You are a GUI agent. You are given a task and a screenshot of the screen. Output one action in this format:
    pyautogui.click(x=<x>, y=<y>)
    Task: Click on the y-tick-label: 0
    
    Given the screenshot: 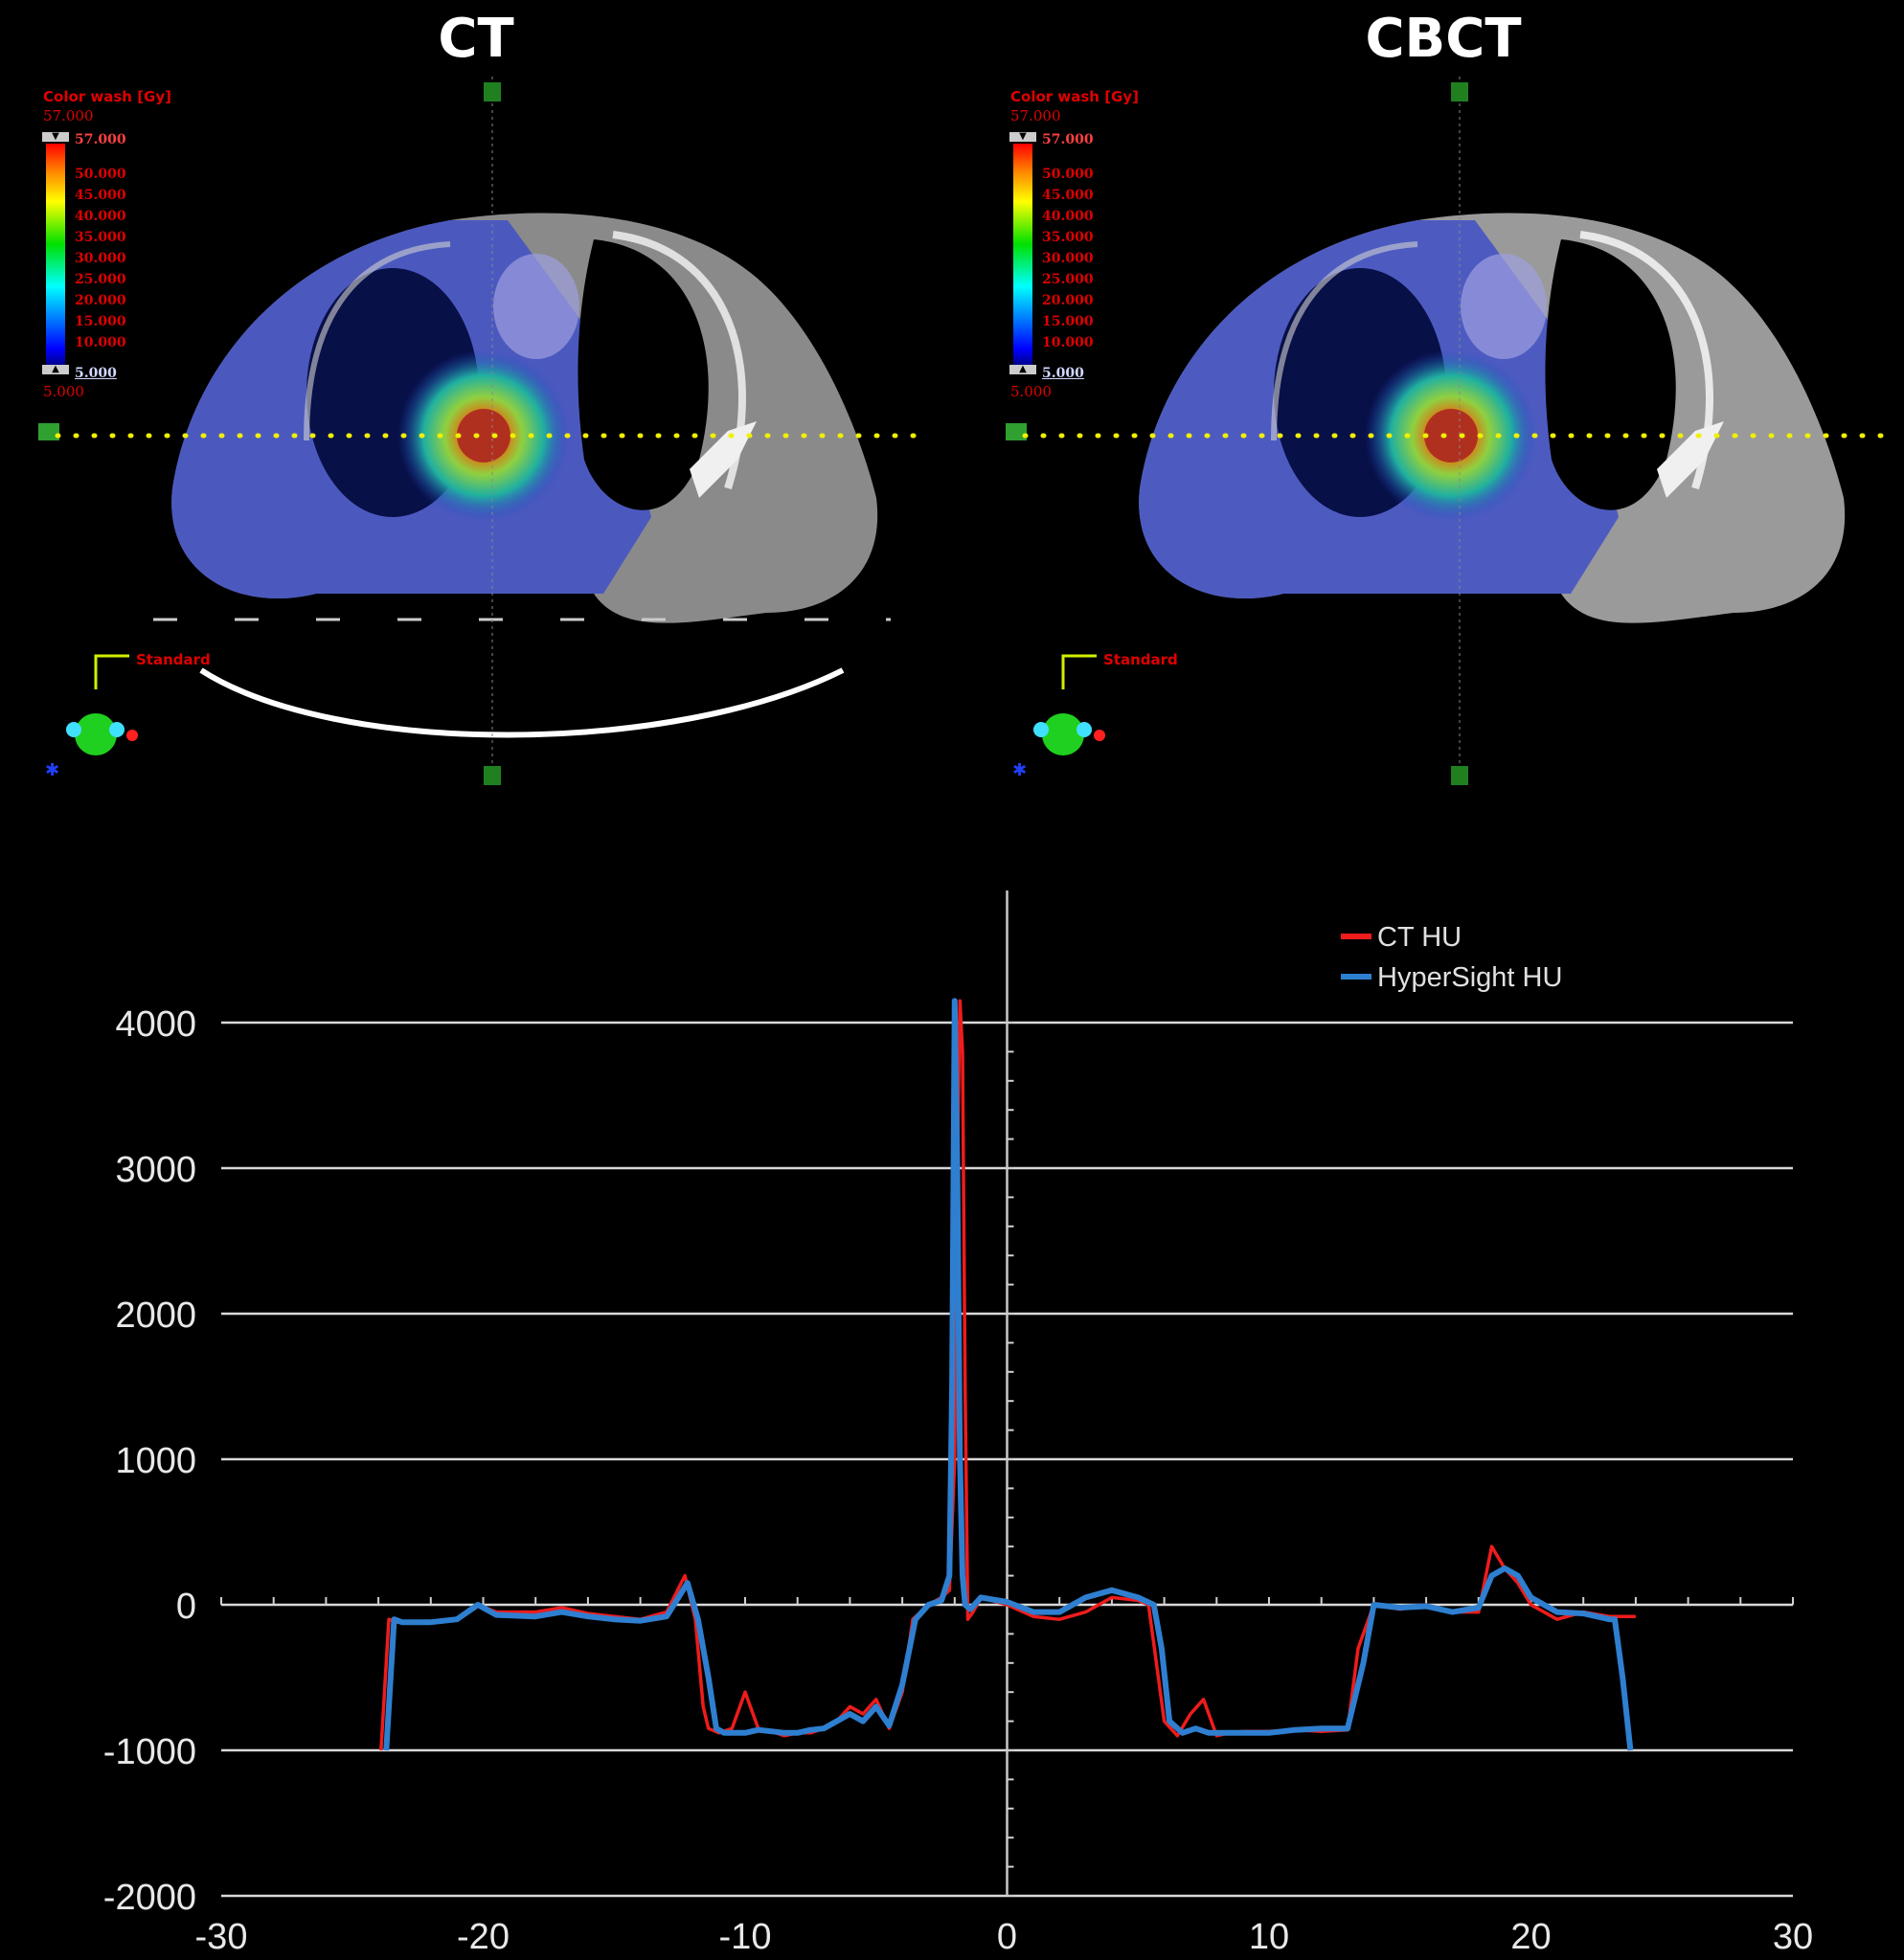 What is the action you would take?
    pyautogui.click(x=186, y=1607)
    